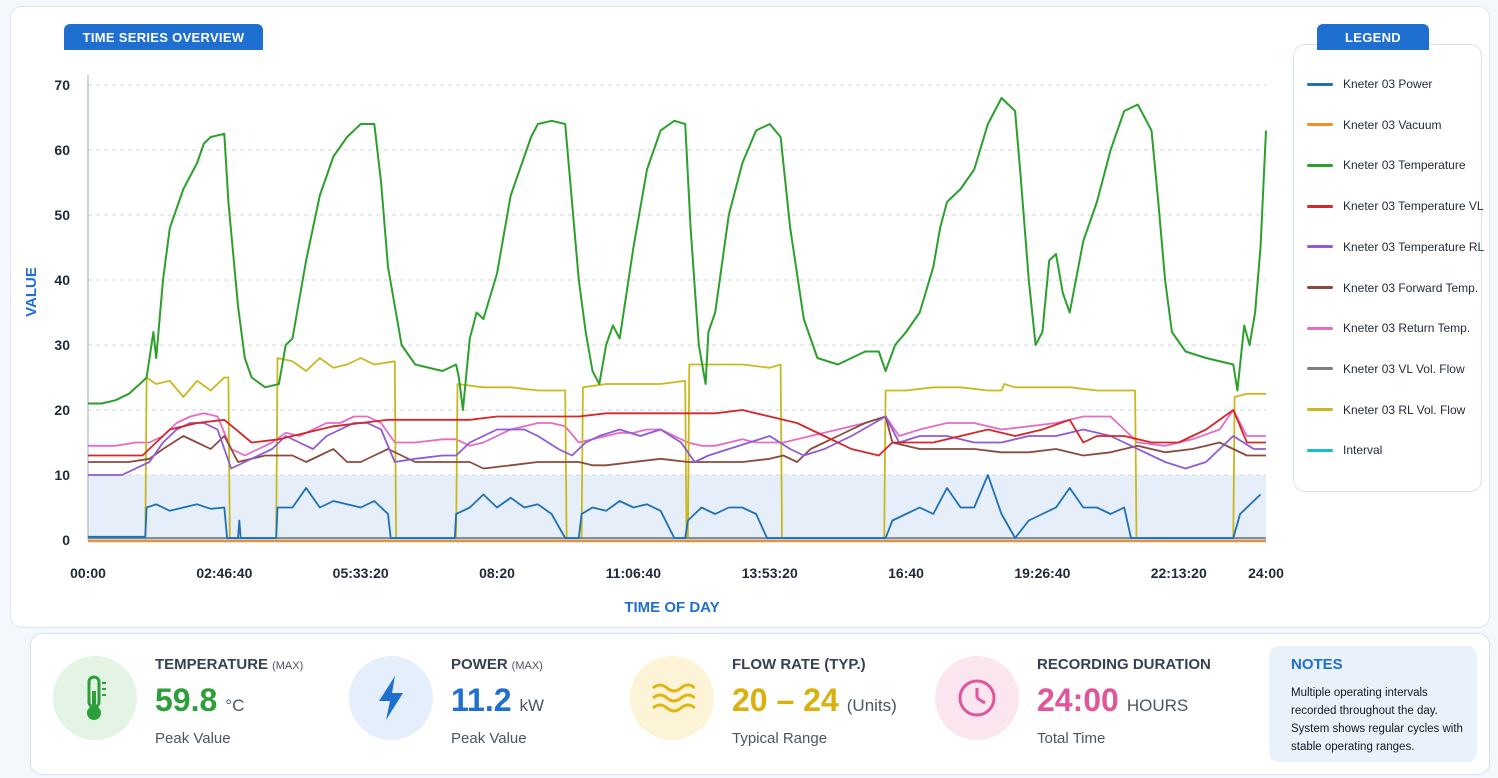 Image resolution: width=1498 pixels, height=778 pixels. What do you see at coordinates (200, 700) in the screenshot?
I see `stat-value: 59.8 °C` at bounding box center [200, 700].